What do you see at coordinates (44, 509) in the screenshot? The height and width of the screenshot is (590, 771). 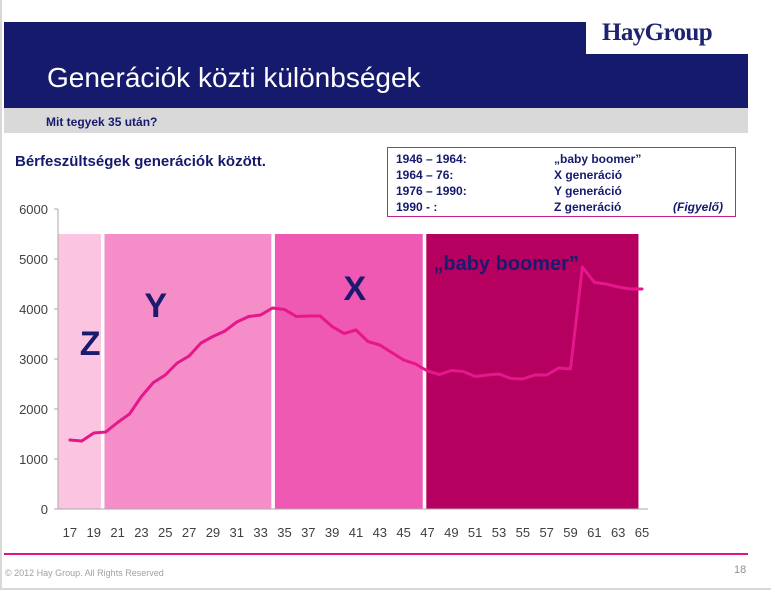 I see `y-tick-label: 0` at bounding box center [44, 509].